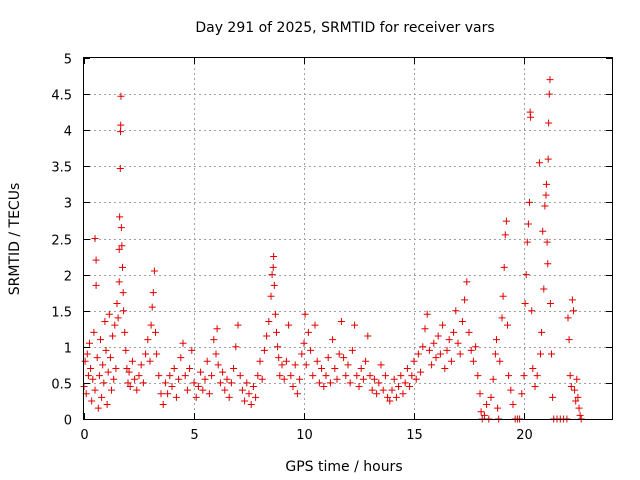 This screenshot has height=480, width=640. What do you see at coordinates (68, 60) in the screenshot?
I see `y-tick-label: 5` at bounding box center [68, 60].